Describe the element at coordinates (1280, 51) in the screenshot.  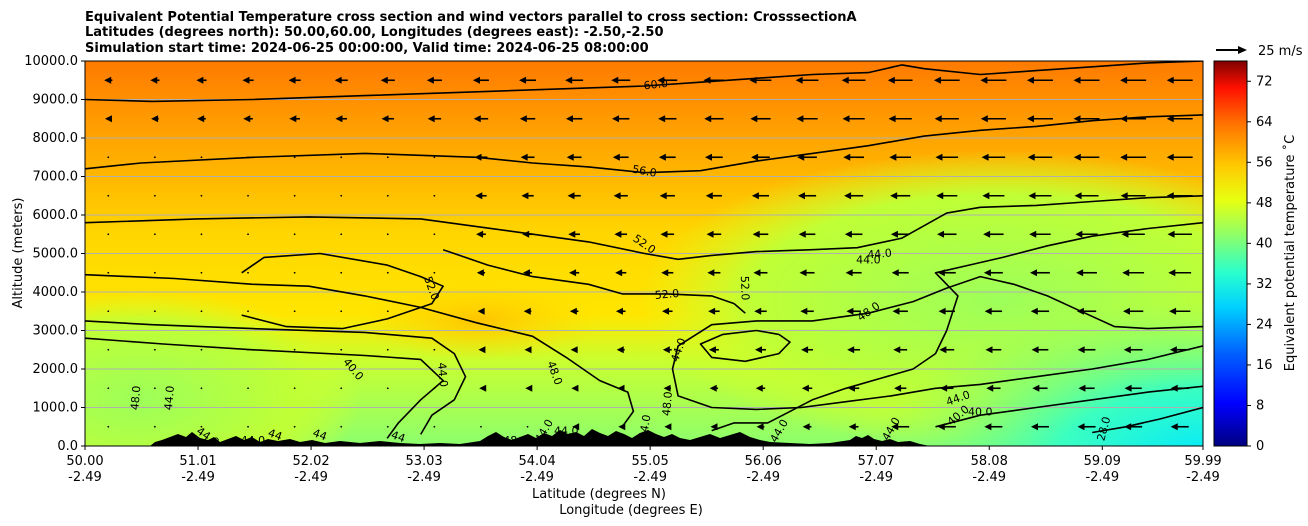
I see `wind-key-label: 25 m/s` at that location.